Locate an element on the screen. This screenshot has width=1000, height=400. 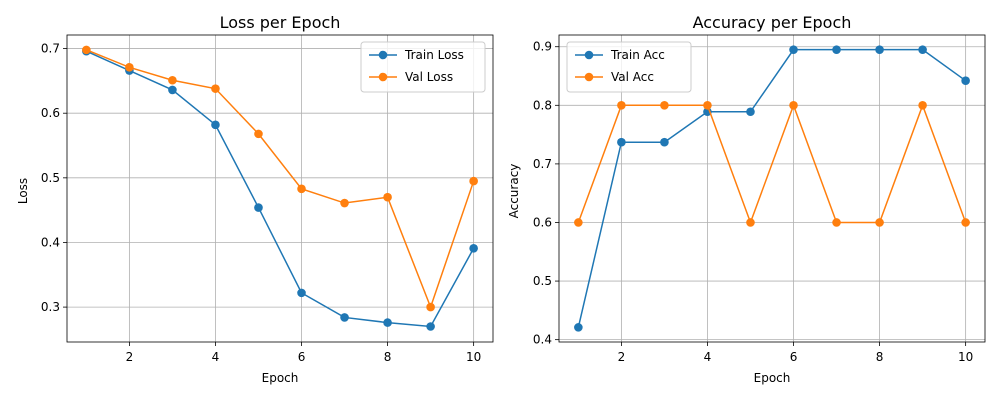
accuracy-y-tick-label: 0.6 is located at coordinates (542, 222).